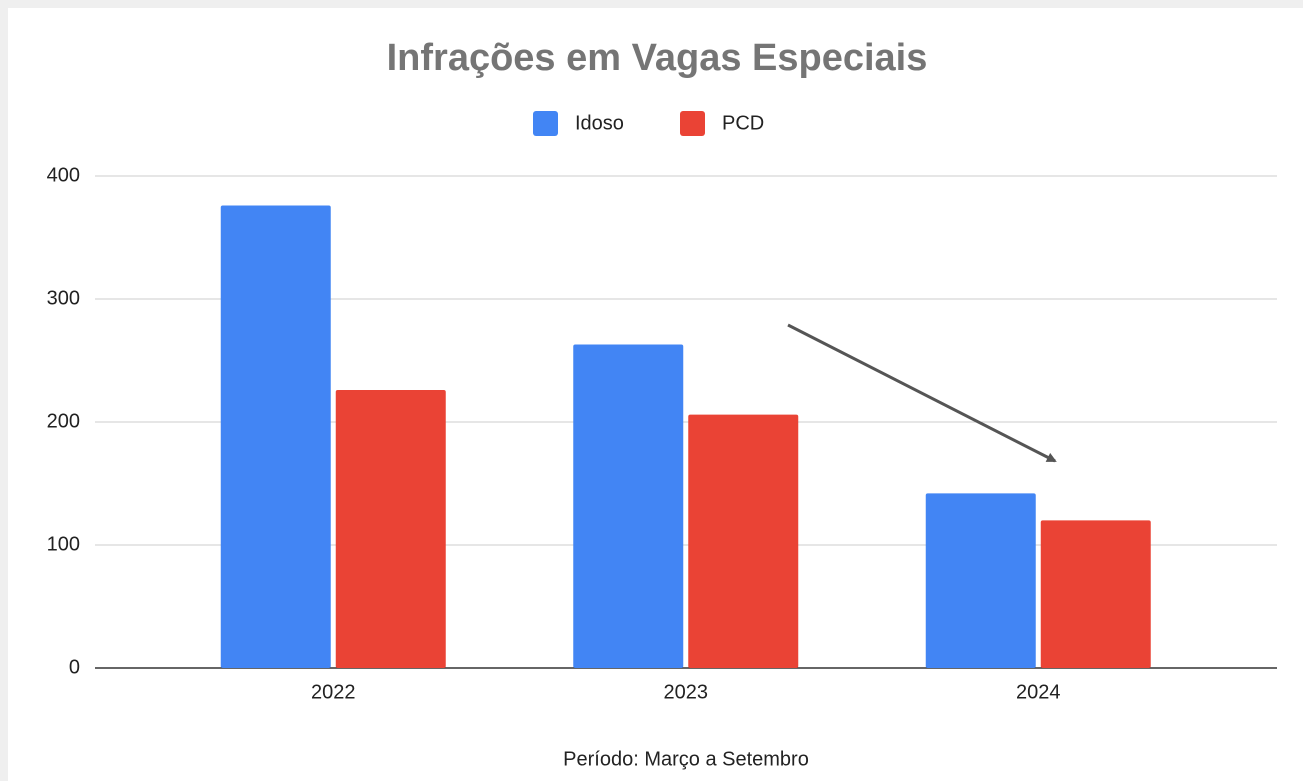 The width and height of the screenshot is (1303, 781). I want to click on y-tick-label: 300, so click(63, 298).